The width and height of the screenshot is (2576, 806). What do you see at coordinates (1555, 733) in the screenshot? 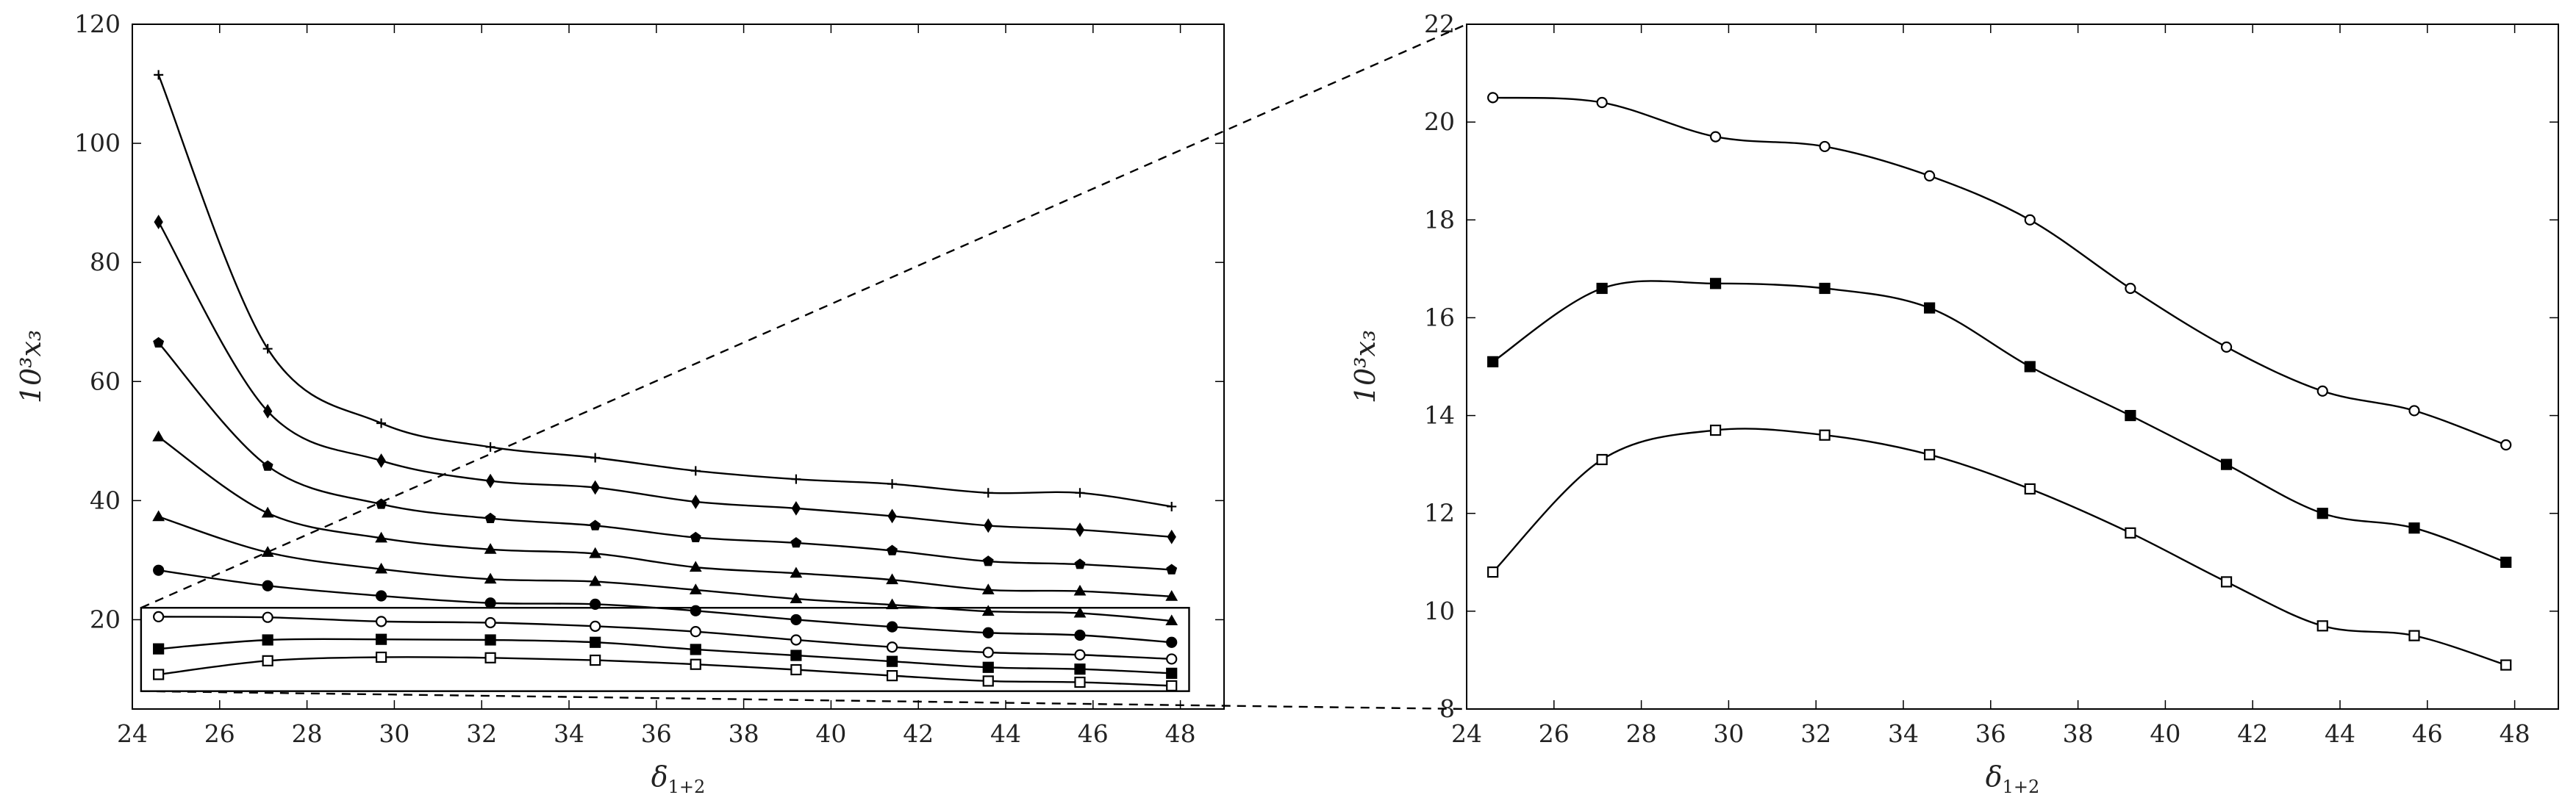
I see `right-x-tick-label: 26` at bounding box center [1555, 733].